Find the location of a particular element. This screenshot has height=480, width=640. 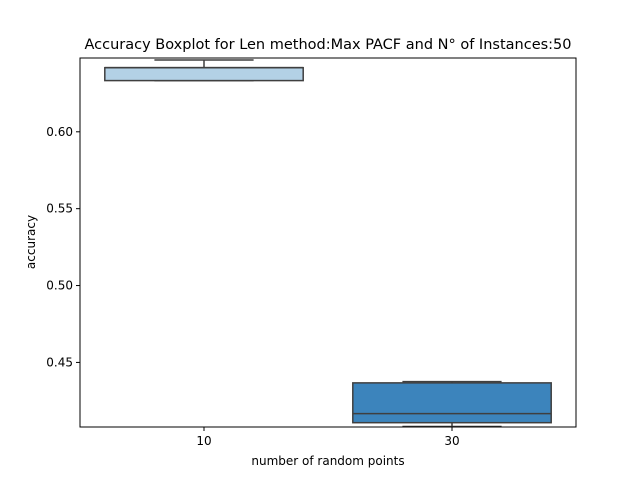

x-tick-label: 10 is located at coordinates (203, 441).